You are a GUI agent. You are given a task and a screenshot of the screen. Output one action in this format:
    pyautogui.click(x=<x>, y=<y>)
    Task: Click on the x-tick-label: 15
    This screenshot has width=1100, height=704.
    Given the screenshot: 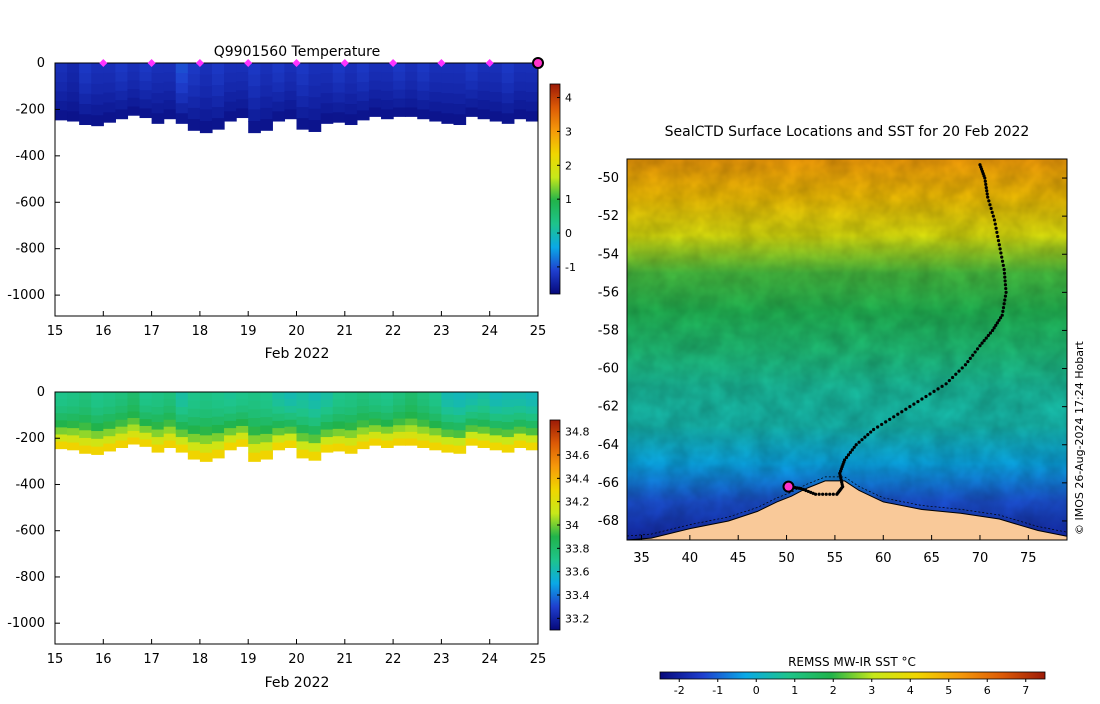 What is the action you would take?
    pyautogui.click(x=55, y=331)
    